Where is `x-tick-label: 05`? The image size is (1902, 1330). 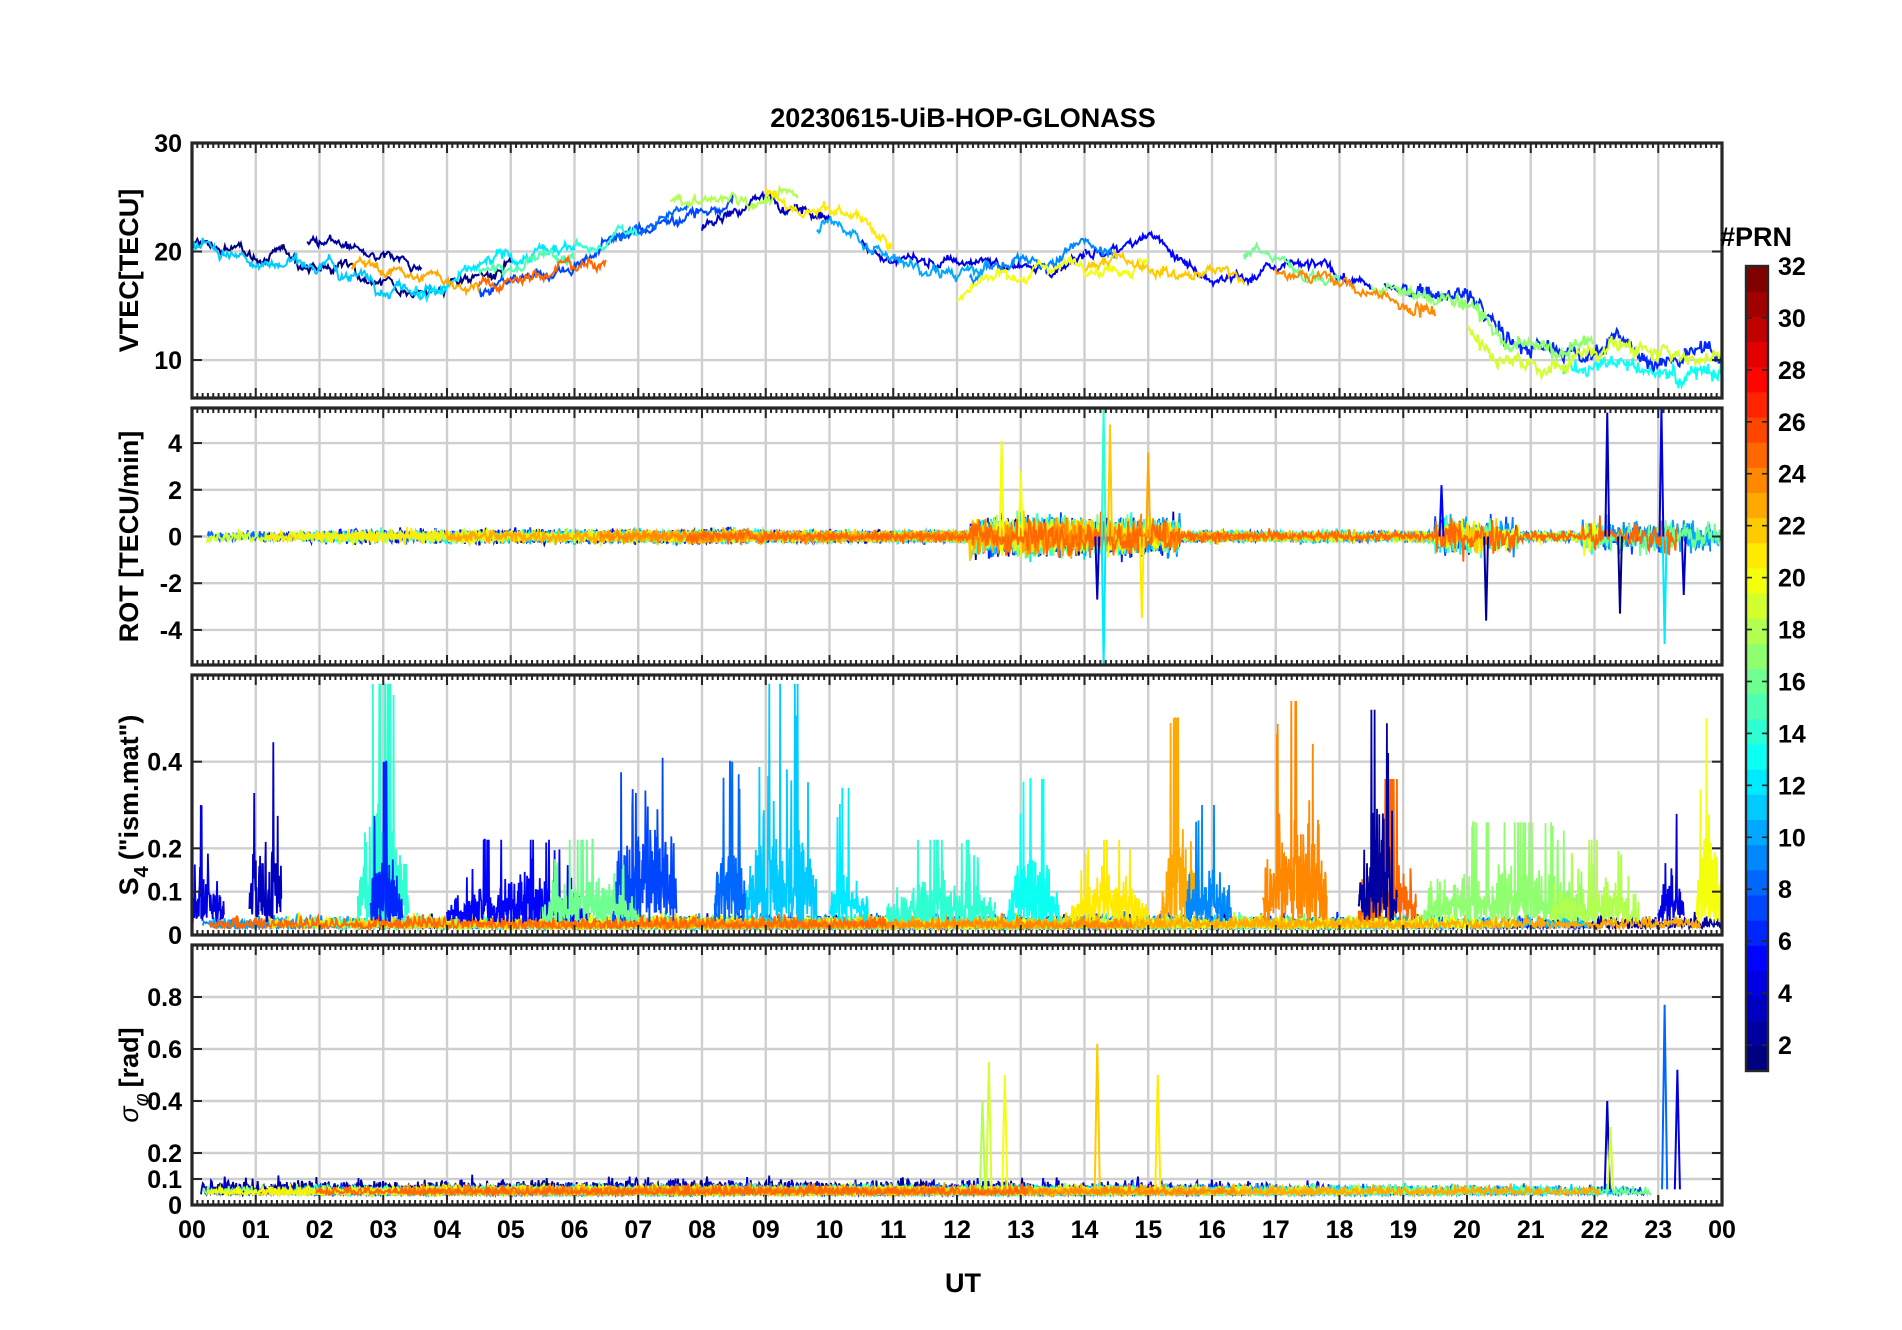
x-tick-label: 05 is located at coordinates (511, 1230).